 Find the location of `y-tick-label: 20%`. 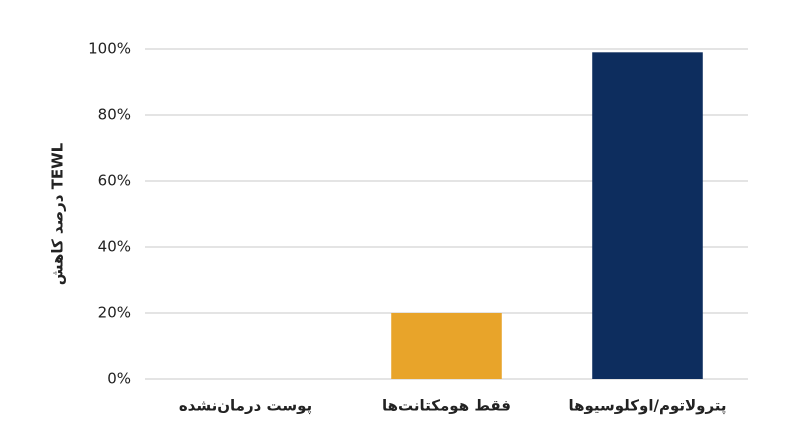

y-tick-label: 20% is located at coordinates (114, 313).